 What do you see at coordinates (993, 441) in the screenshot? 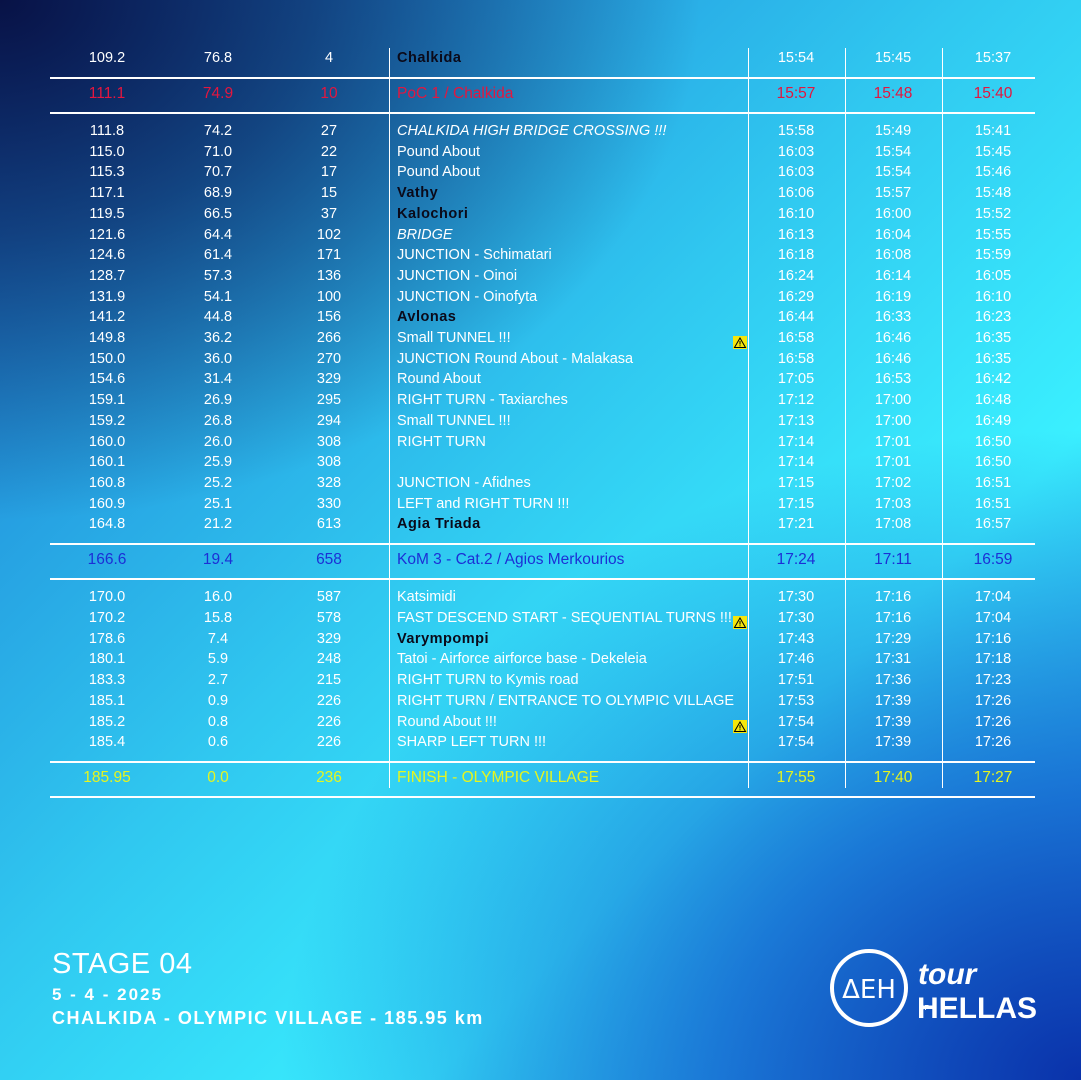
I see `time-slow: 16:50` at bounding box center [993, 441].